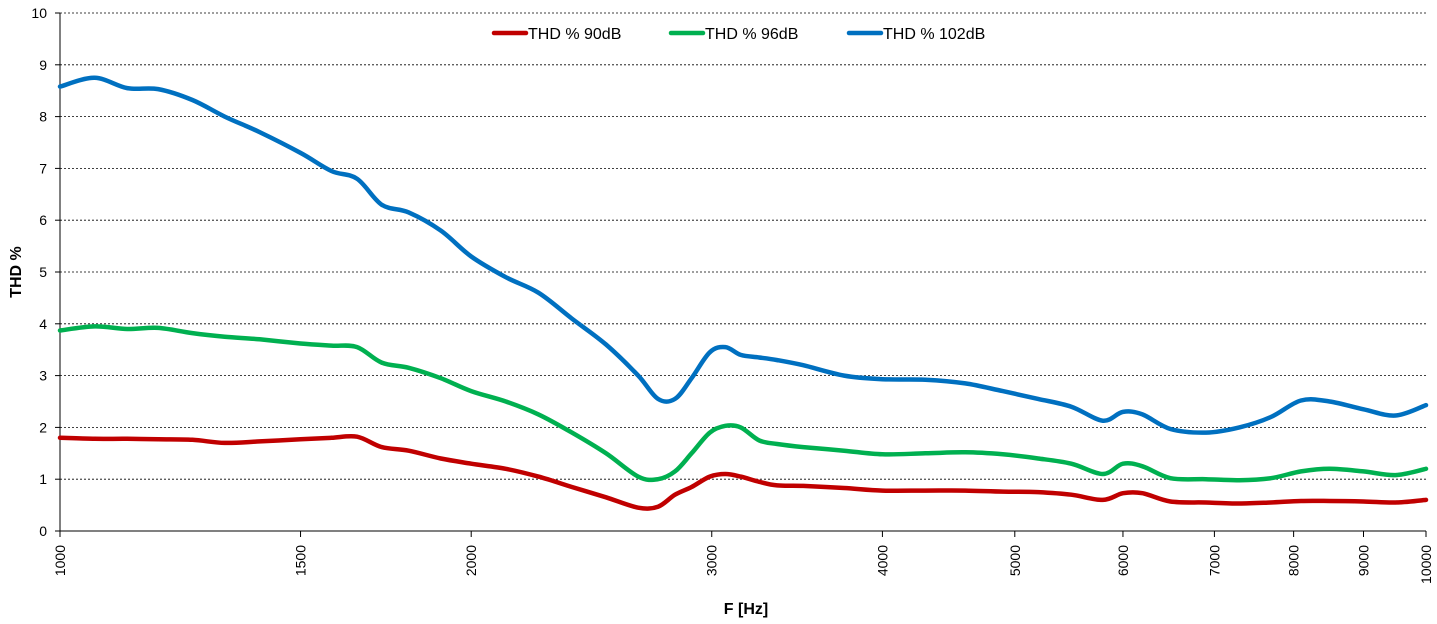 Image resolution: width=1437 pixels, height=624 pixels. I want to click on legend-label: THD % 96dB, so click(751, 34).